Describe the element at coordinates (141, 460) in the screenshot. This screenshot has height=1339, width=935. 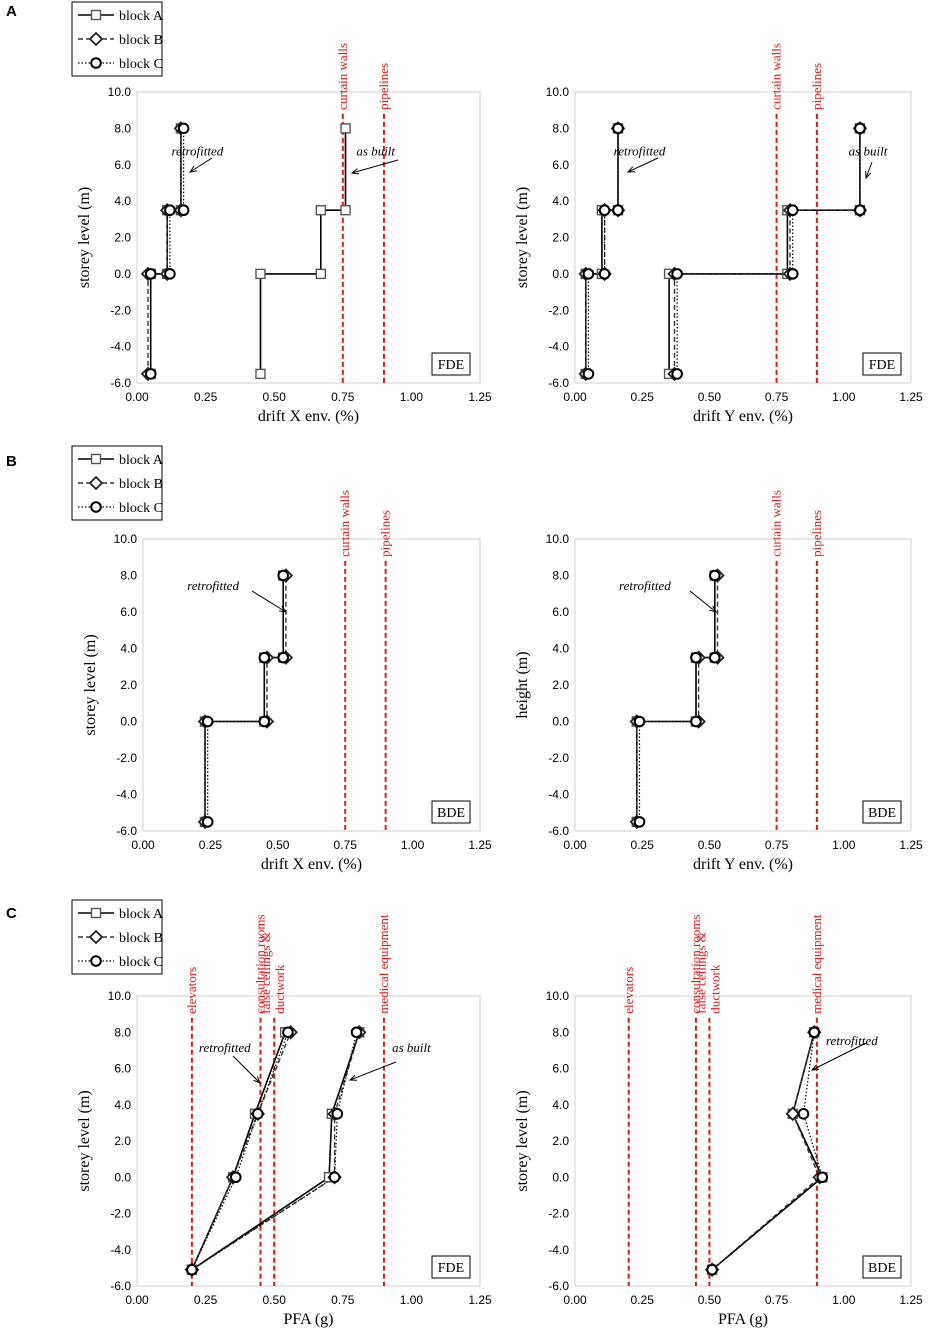
I see `legend-label: block A` at that location.